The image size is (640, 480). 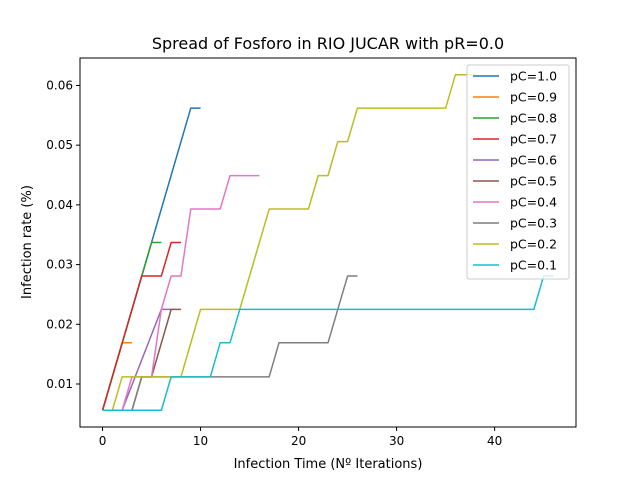 I want to click on x-tick-label: 0, so click(x=103, y=441).